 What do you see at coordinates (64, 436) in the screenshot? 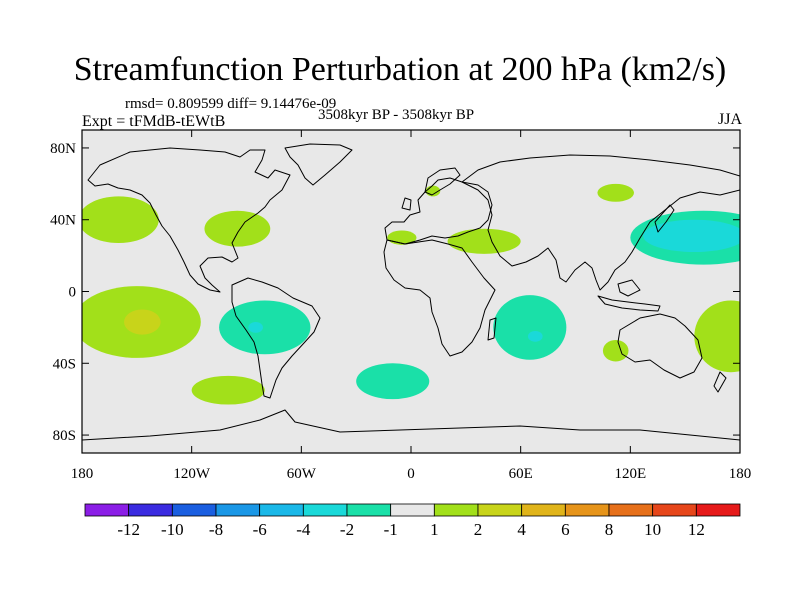
I see `y-tick-label: 80S` at bounding box center [64, 436].